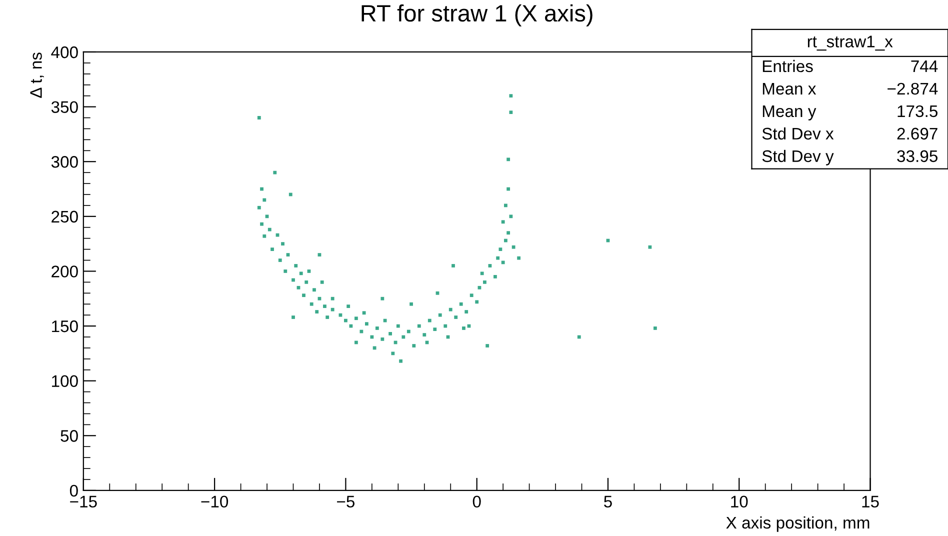 The width and height of the screenshot is (948, 536). What do you see at coordinates (65, 216) in the screenshot?
I see `y-tick-label: 250` at bounding box center [65, 216].